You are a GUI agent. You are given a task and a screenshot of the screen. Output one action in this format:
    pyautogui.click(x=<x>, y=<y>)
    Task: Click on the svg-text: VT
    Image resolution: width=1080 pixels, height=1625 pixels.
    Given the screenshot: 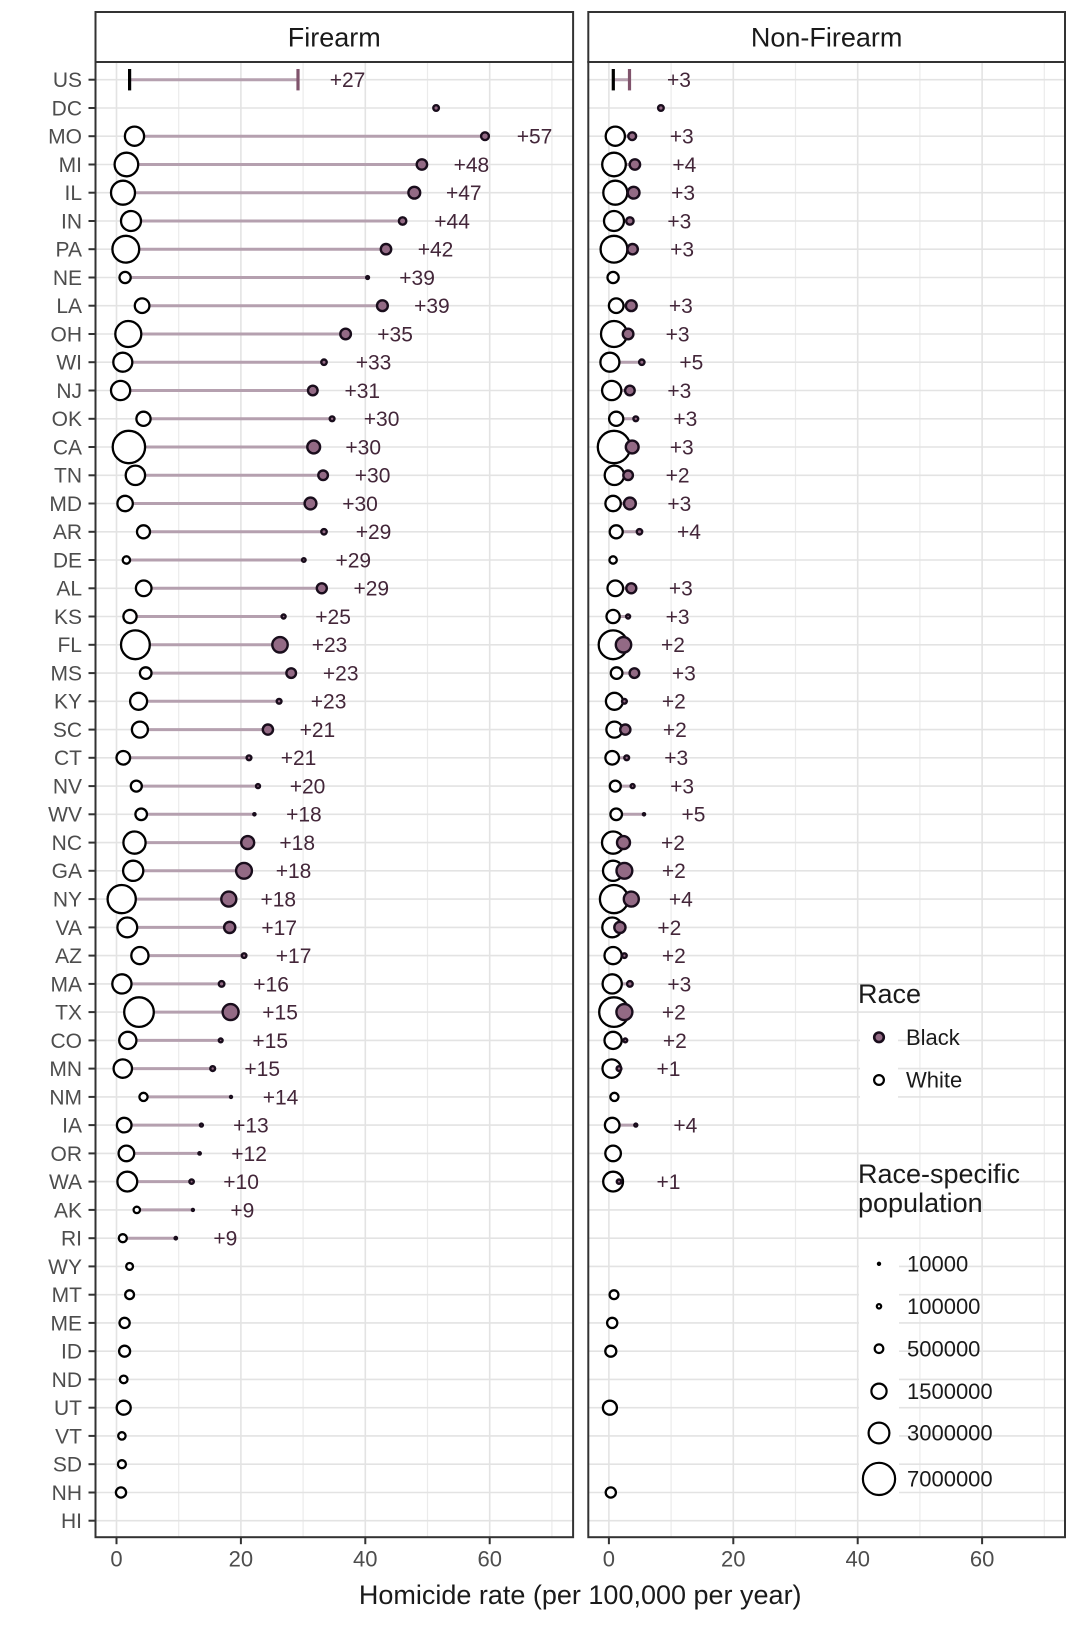 What is the action you would take?
    pyautogui.click(x=68, y=1436)
    